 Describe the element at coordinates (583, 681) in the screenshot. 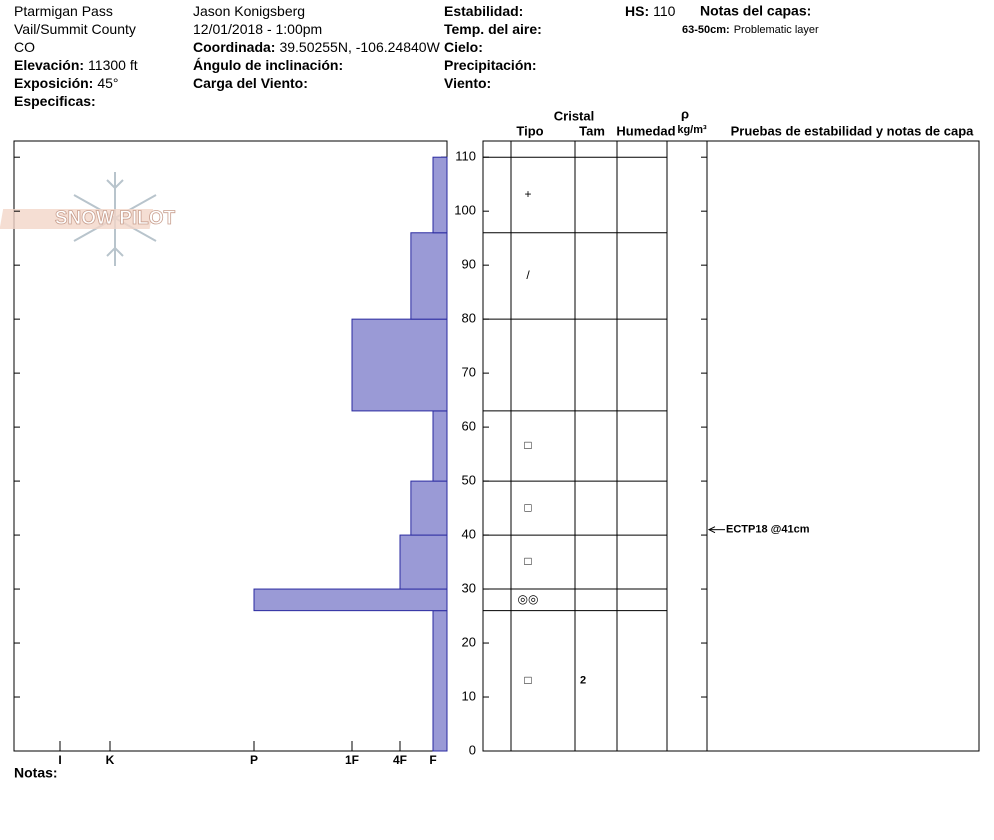

I see `crystal-size: 2` at that location.